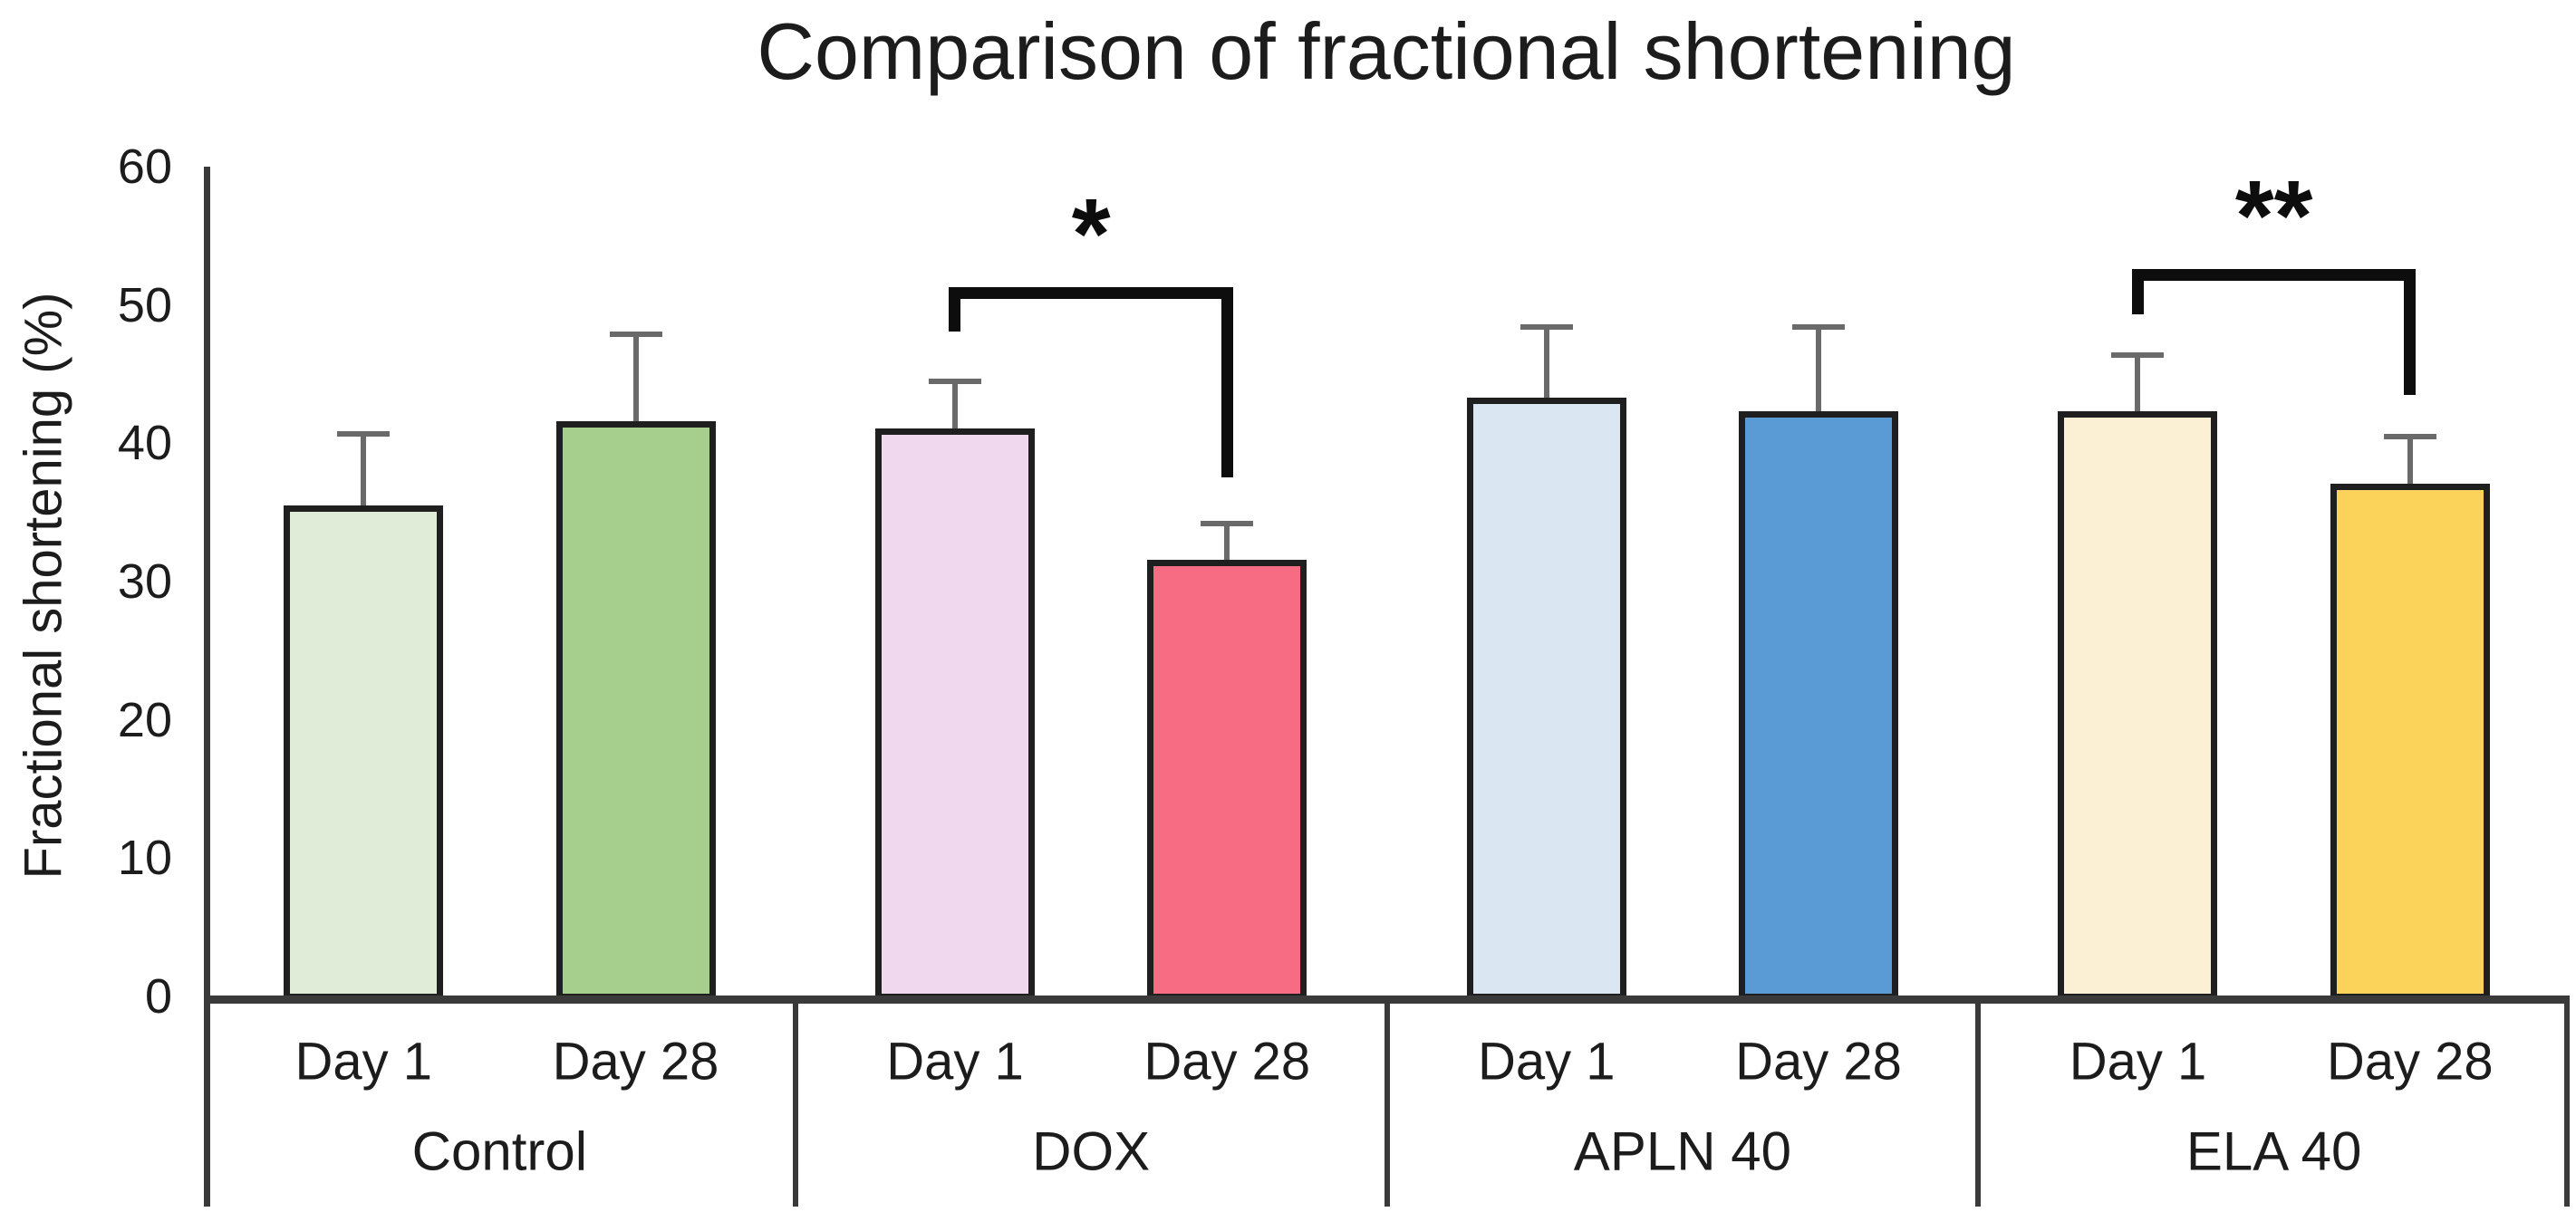 This screenshot has height=1212, width=2576. What do you see at coordinates (207, 687) in the screenshot?
I see `y-axis-line` at bounding box center [207, 687].